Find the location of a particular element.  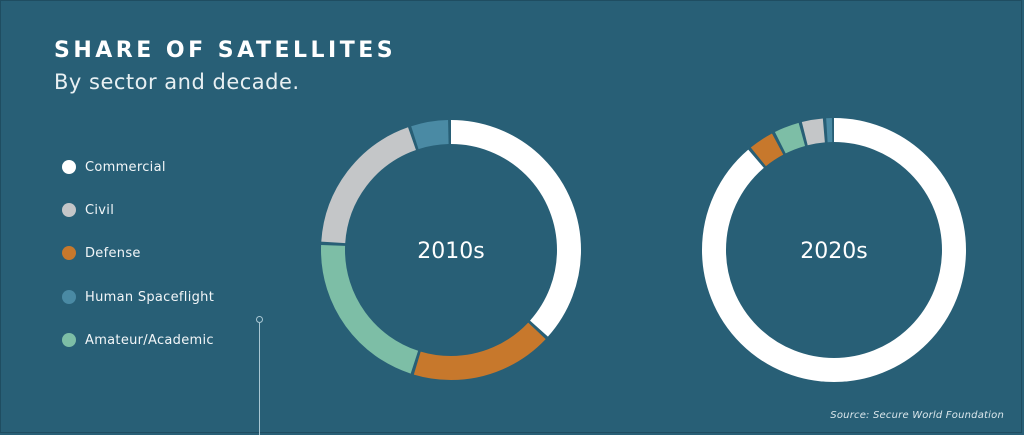

legend-label-human-spaceflight: Human Spaceflight is located at coordinates (150, 297).